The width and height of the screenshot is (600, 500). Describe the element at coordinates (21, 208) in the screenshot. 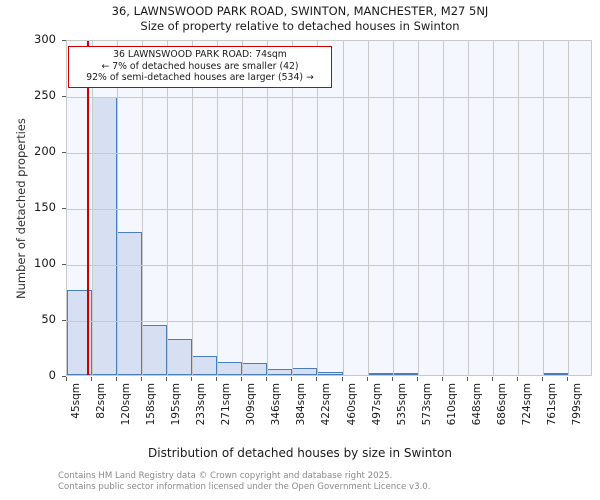

I see `y-axis-label: Number of detached properties` at that location.